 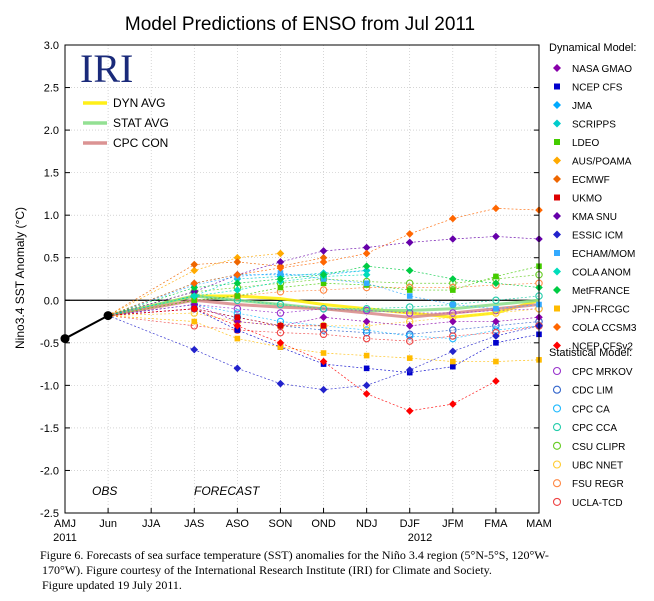 What do you see at coordinates (557, 197) in the screenshot?
I see `legend-marker-ukmo` at bounding box center [557, 197].